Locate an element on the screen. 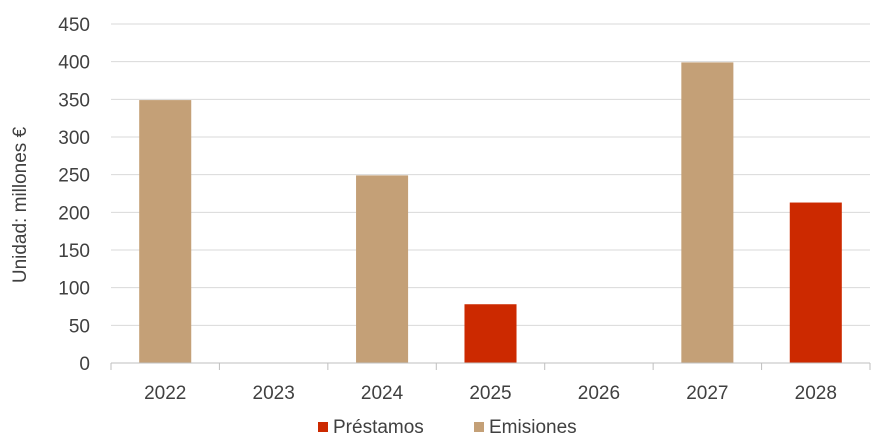 Image resolution: width=880 pixels, height=438 pixels. x-tick-label: 2027 is located at coordinates (707, 393).